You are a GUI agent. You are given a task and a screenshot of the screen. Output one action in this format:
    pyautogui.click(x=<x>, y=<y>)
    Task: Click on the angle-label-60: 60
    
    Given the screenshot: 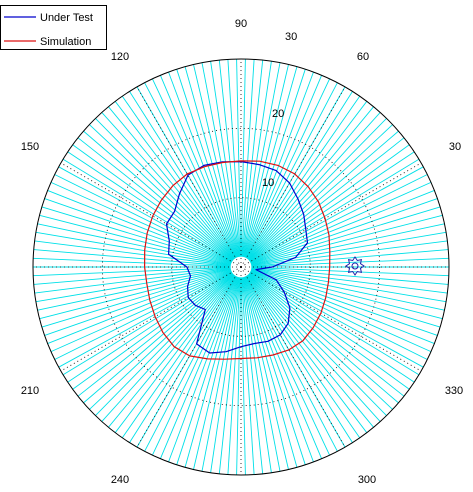 What is the action you would take?
    pyautogui.click(x=363, y=57)
    